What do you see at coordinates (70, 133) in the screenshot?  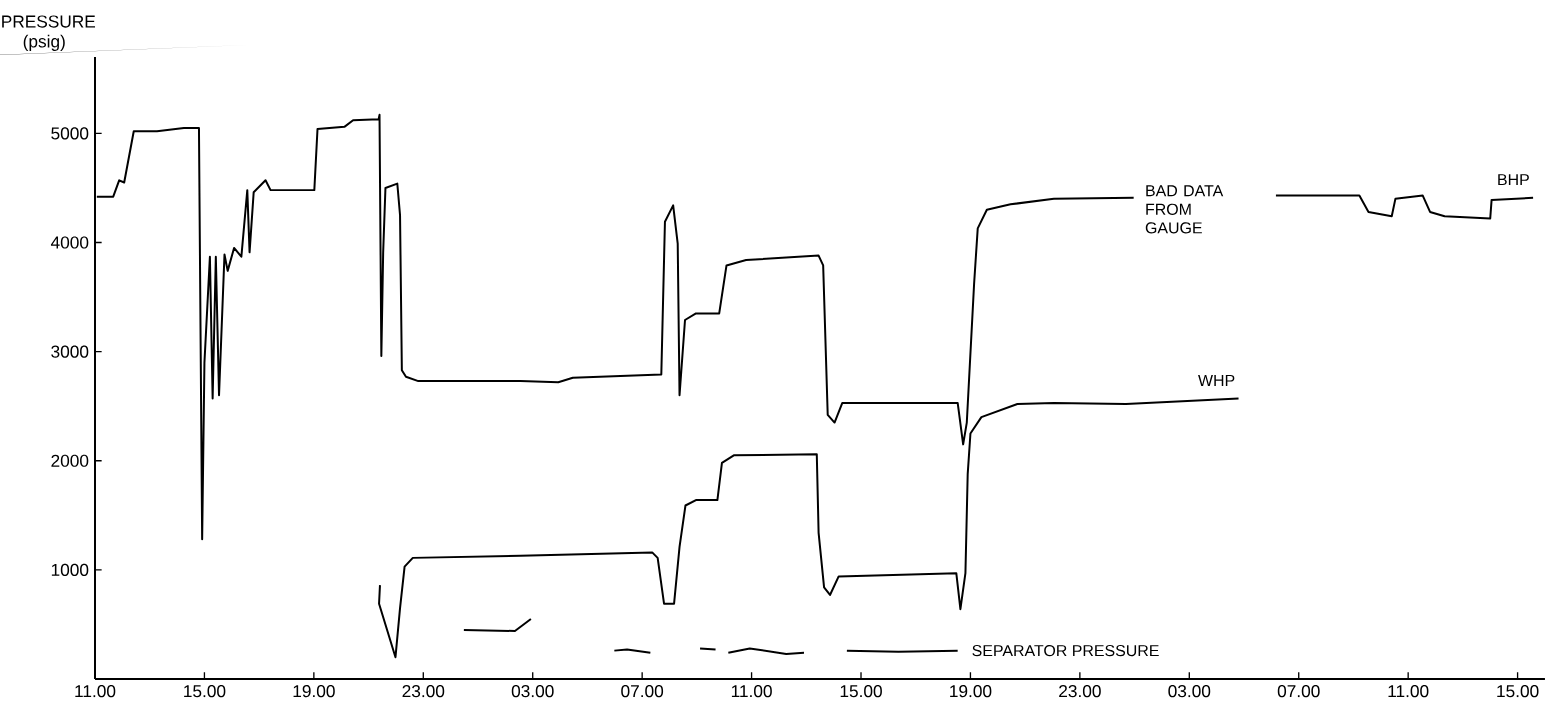 I see `y-tick-label: 5000` at bounding box center [70, 133].